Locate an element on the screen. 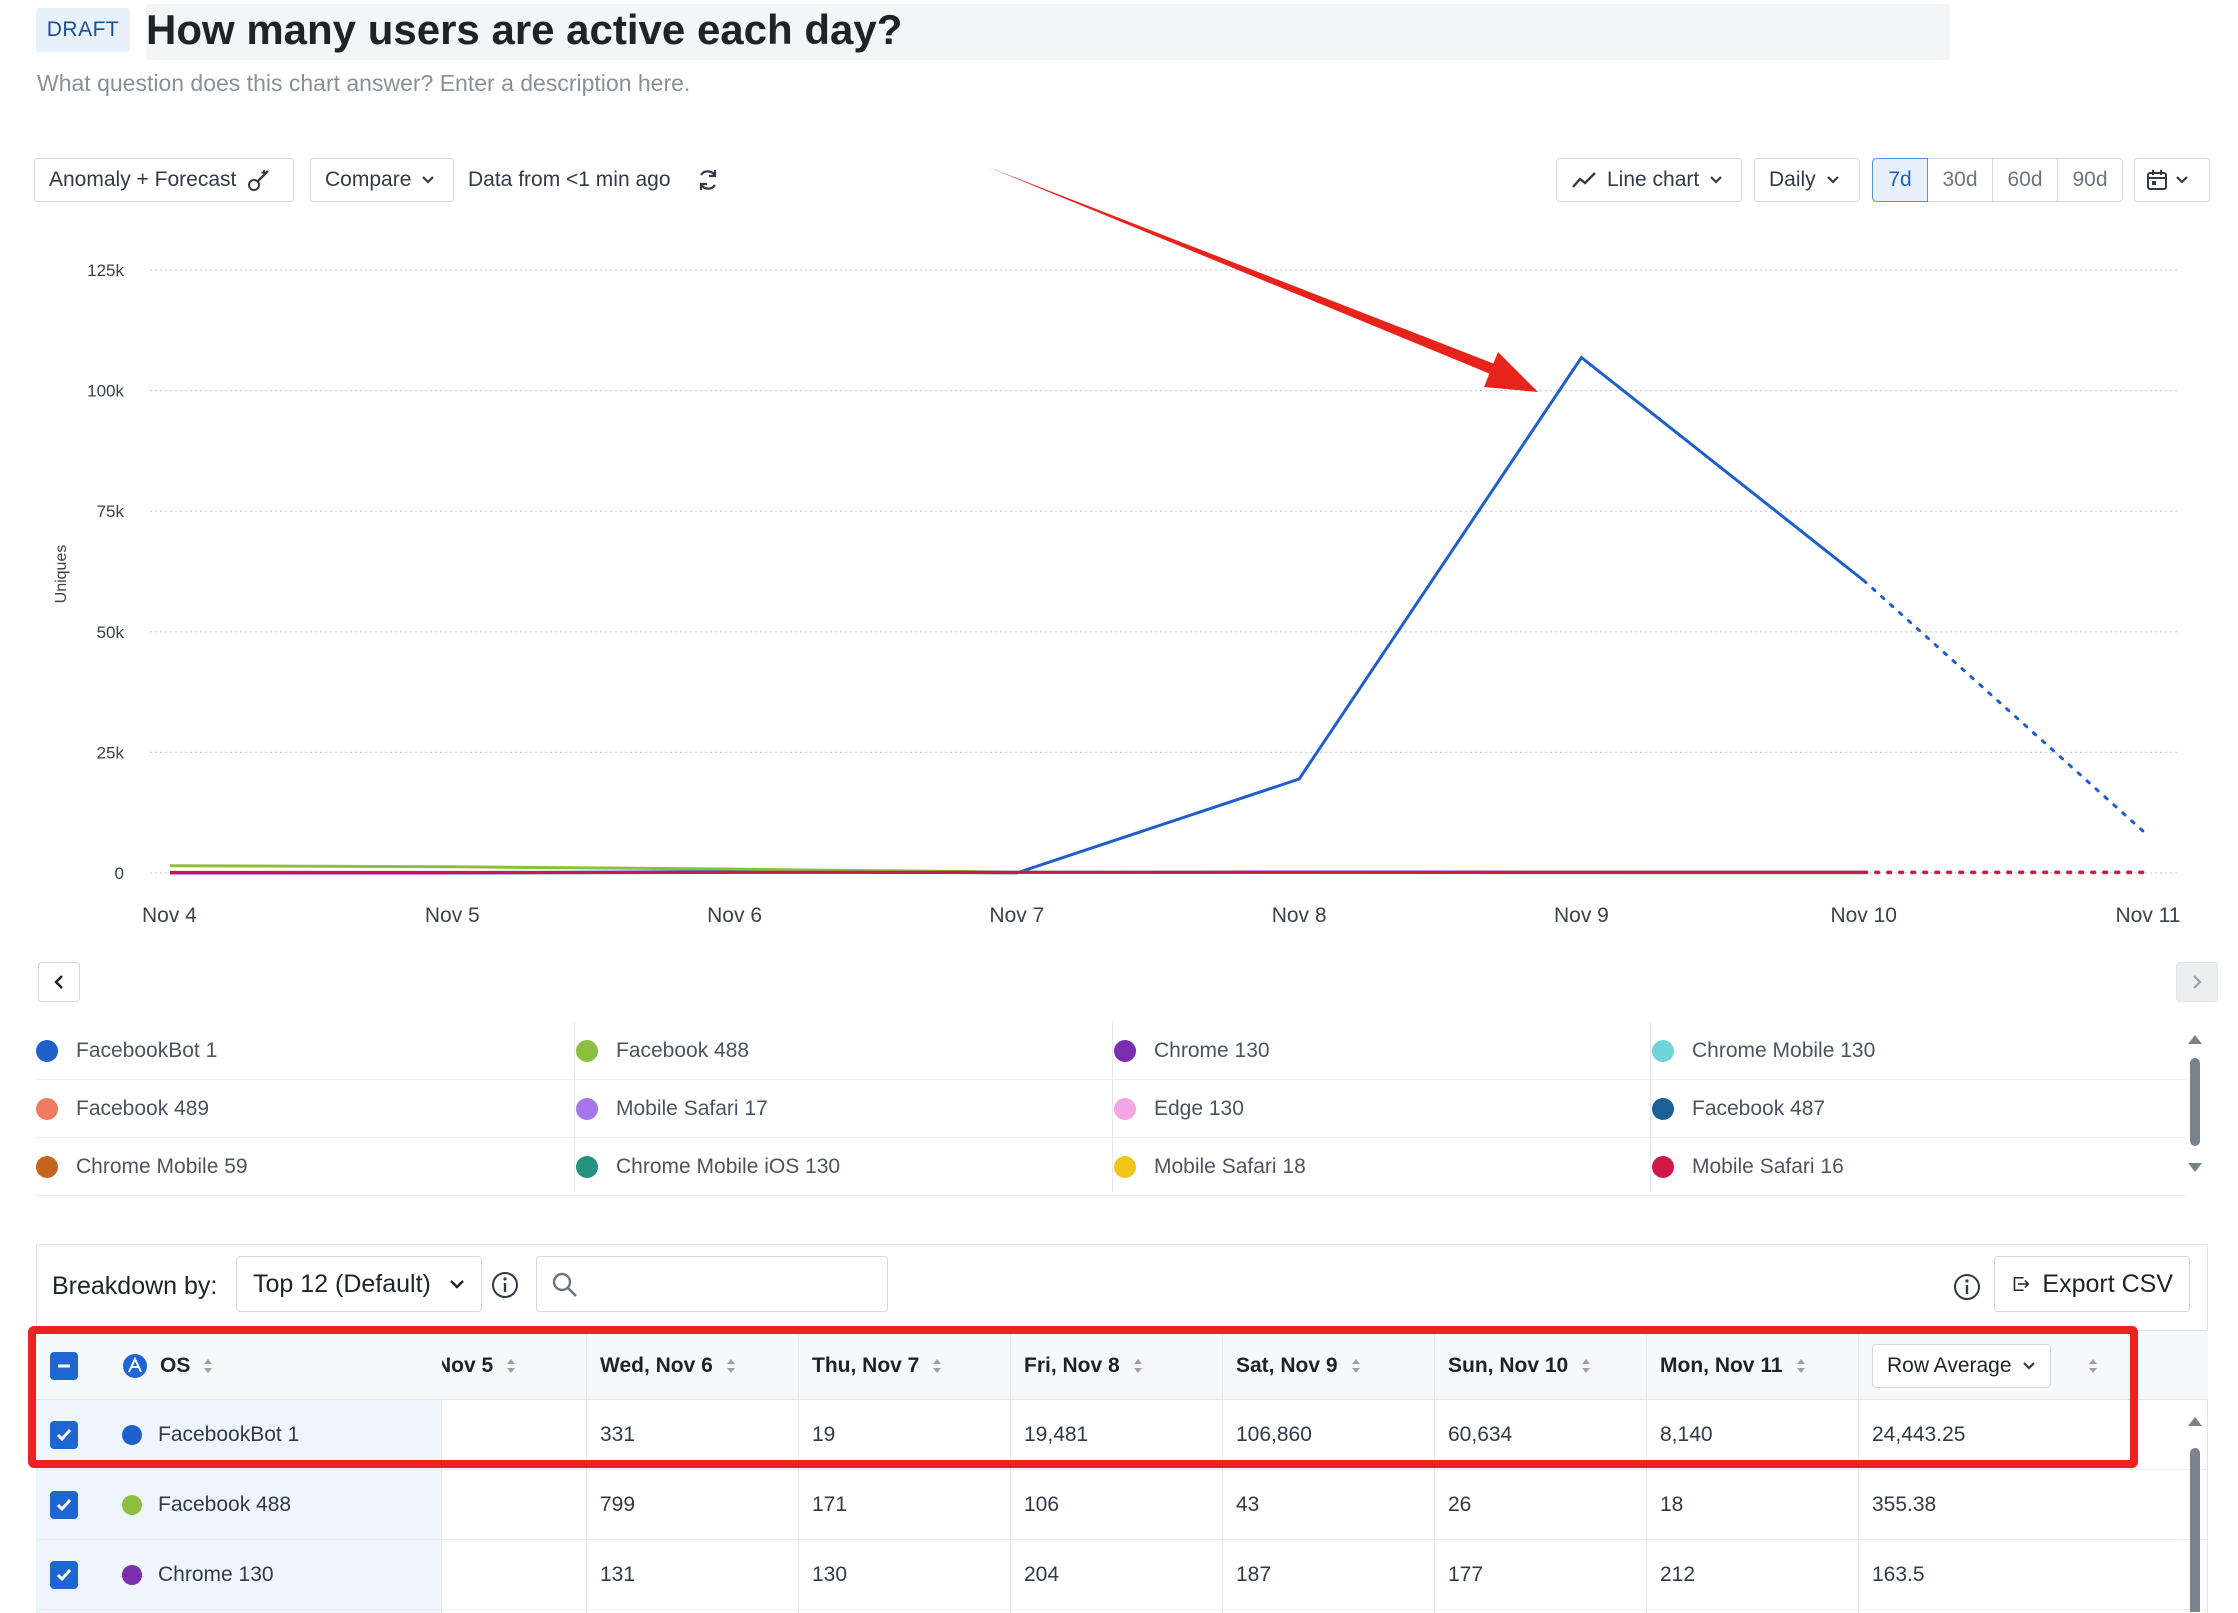 This screenshot has width=2238, height=1613. date-column-header: Thu, Nov 7 is located at coordinates (904, 1366).